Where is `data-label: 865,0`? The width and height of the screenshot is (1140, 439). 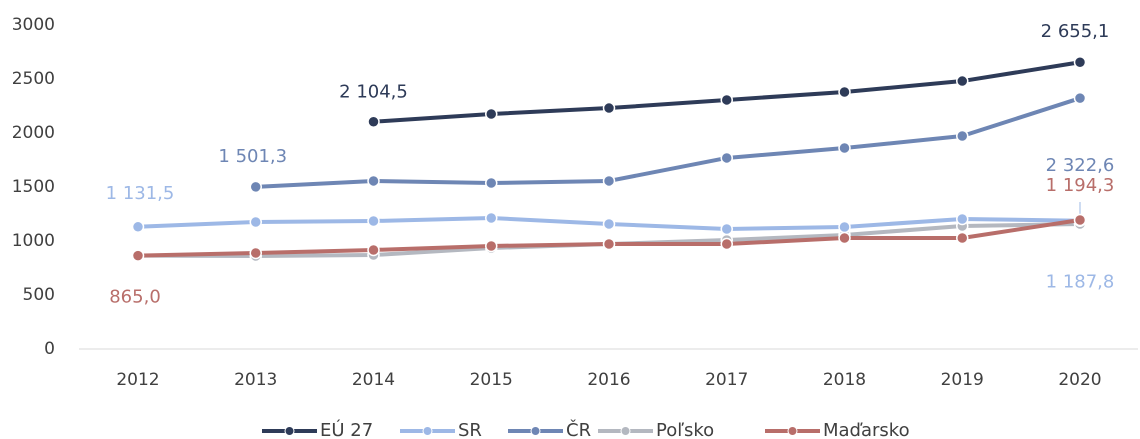 data-label: 865,0 is located at coordinates (135, 297).